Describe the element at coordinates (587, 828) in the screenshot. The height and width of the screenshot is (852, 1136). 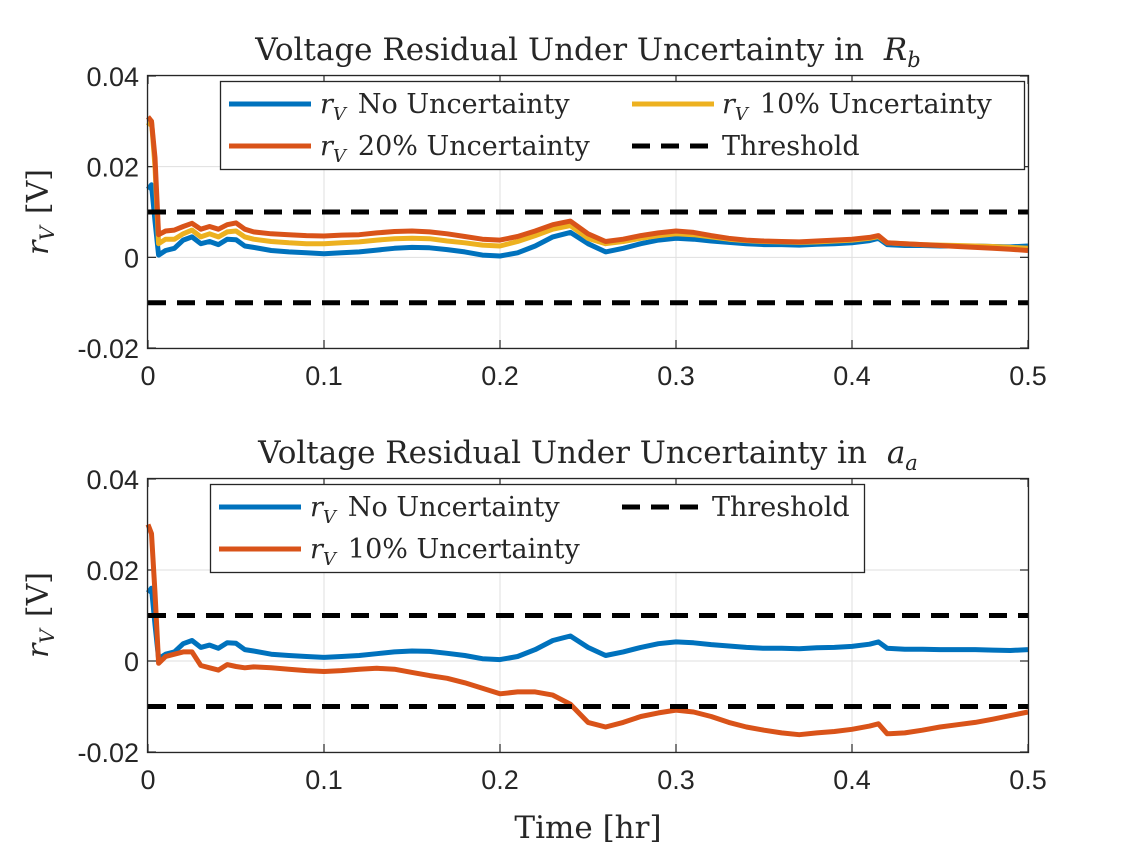
I see `xlabel-bottom: Time [hr]` at that location.